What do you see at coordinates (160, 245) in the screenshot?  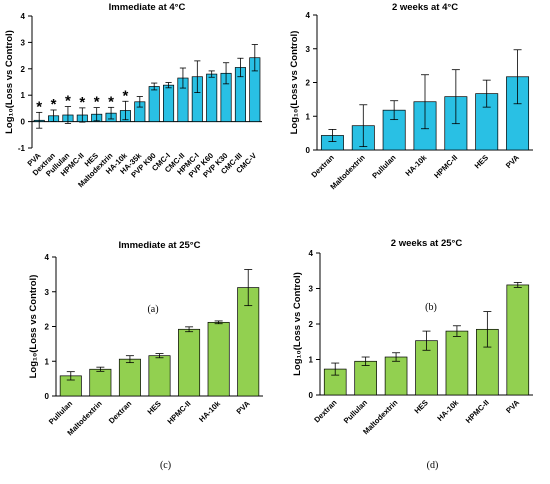 I see `chart-title: Immediate at 25°C` at bounding box center [160, 245].